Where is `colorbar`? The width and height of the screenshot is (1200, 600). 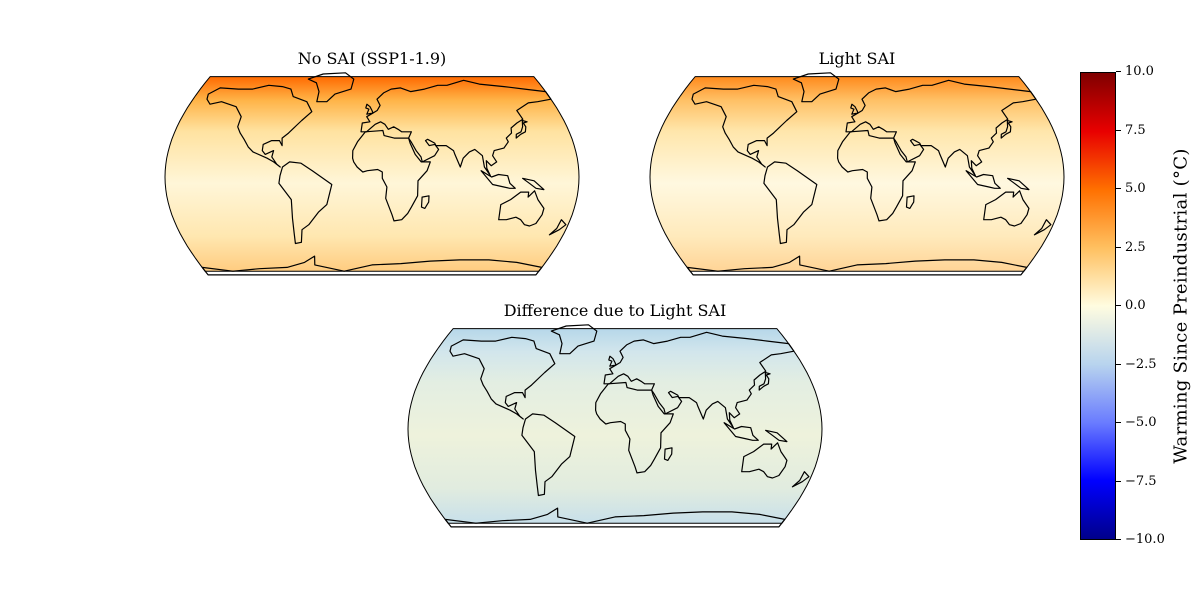 colorbar is located at coordinates (1098, 306).